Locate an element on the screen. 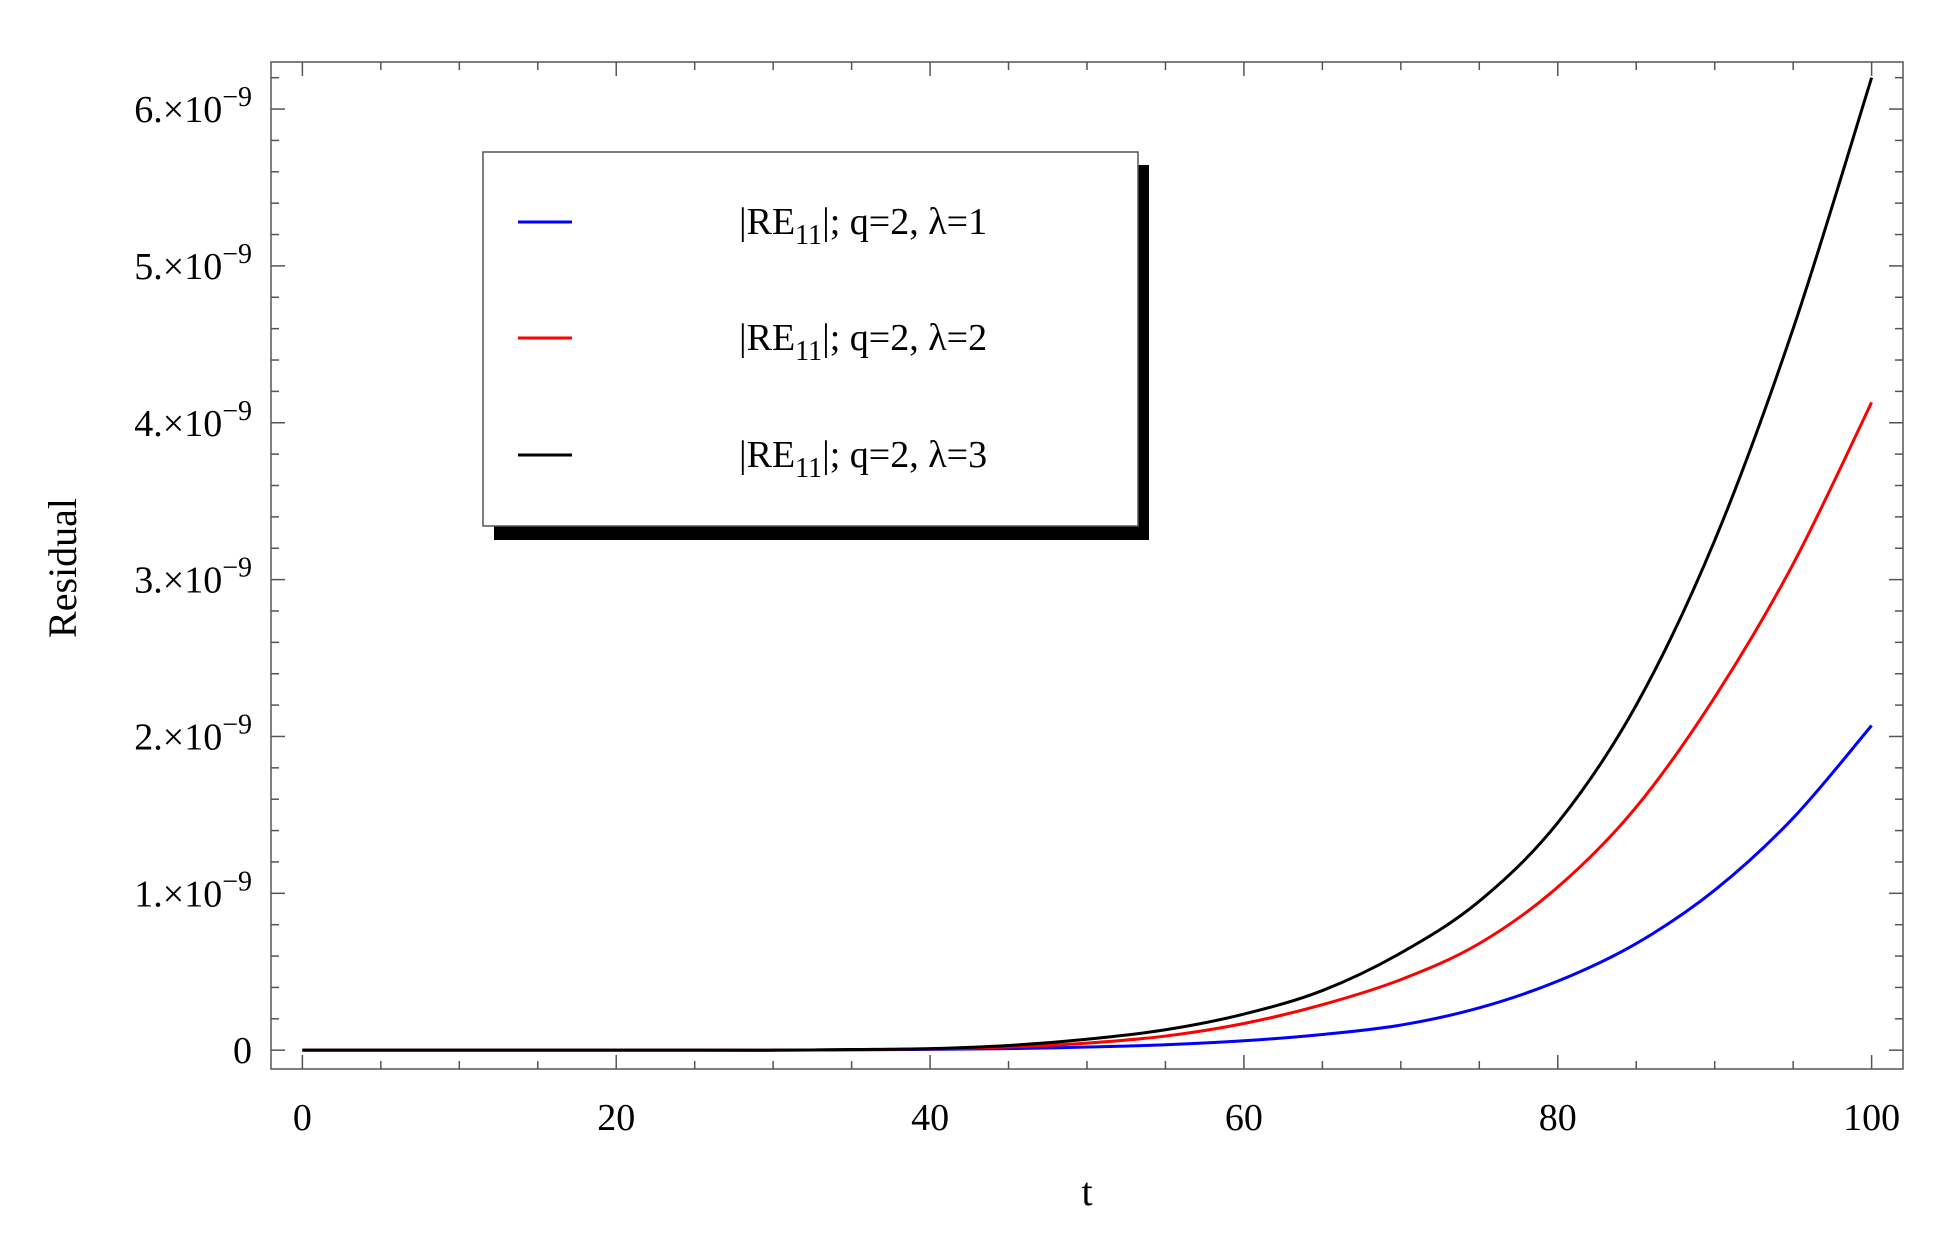 Image resolution: width=1956 pixels, height=1248 pixels. legend-label-1: |RE11|; q=2, λ=1 is located at coordinates (863, 226).